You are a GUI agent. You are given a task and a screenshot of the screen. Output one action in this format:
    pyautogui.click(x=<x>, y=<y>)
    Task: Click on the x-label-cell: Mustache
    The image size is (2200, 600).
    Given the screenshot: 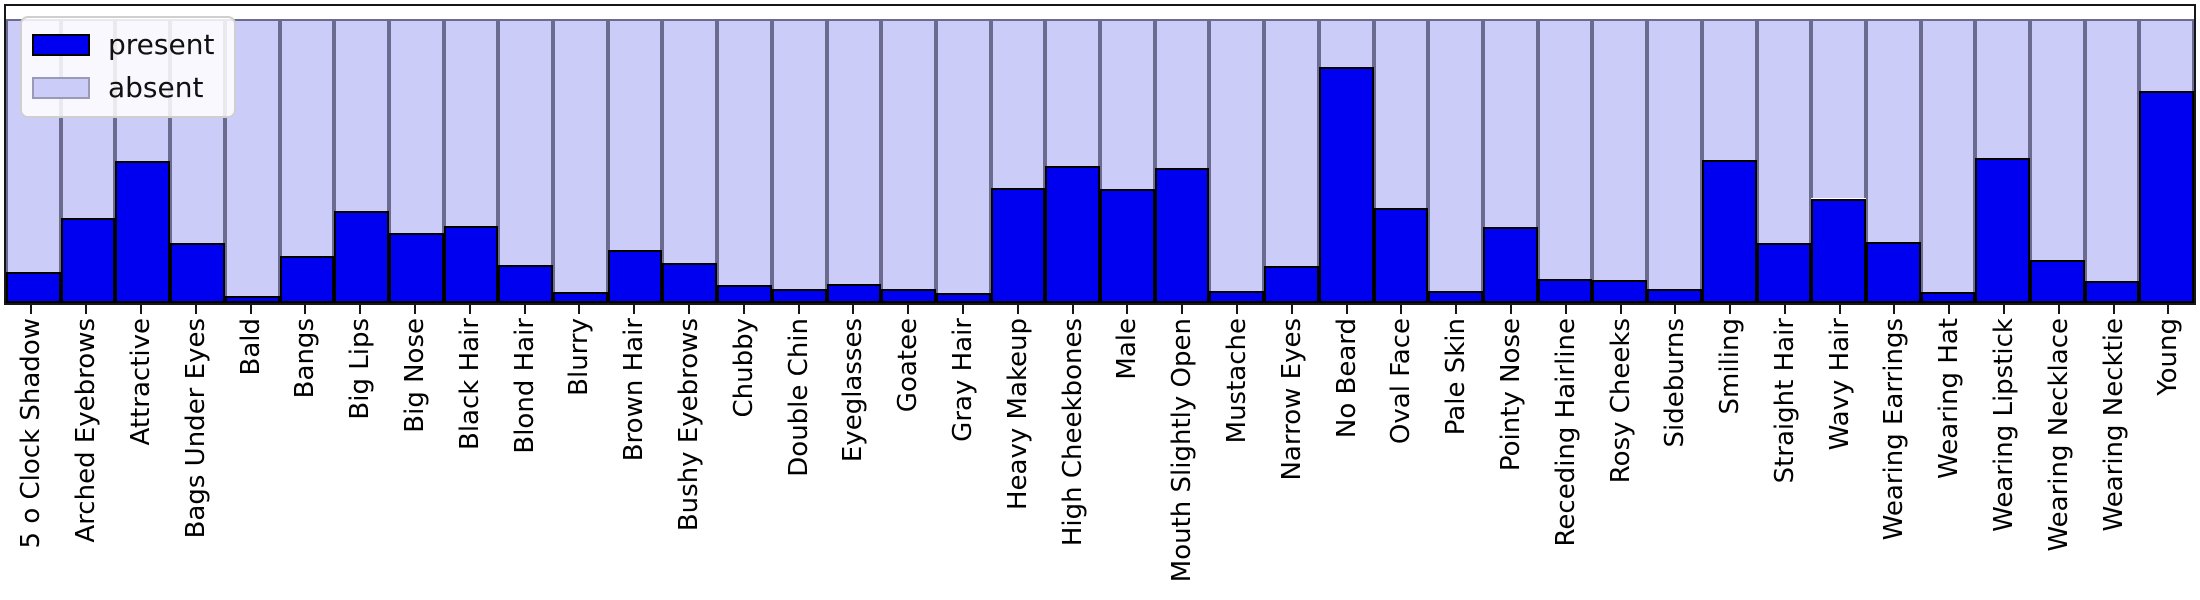 What is the action you would take?
    pyautogui.click(x=1237, y=457)
    